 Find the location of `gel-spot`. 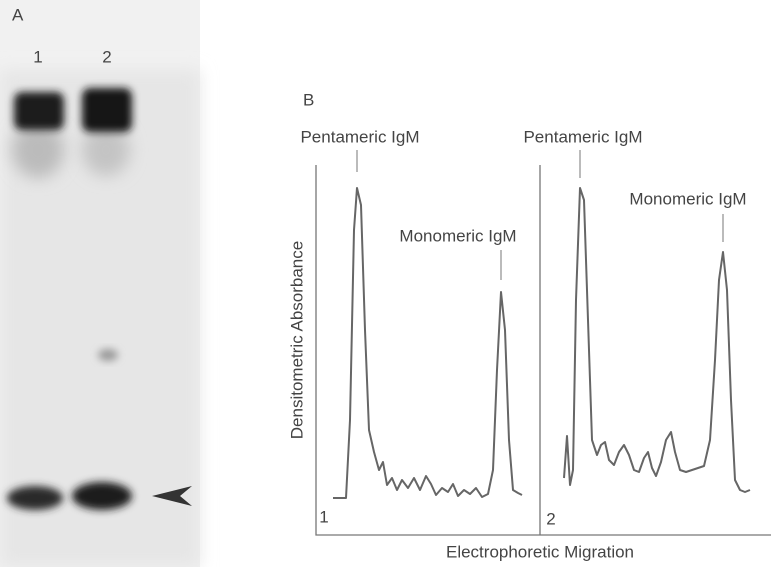

gel-spot is located at coordinates (108, 355).